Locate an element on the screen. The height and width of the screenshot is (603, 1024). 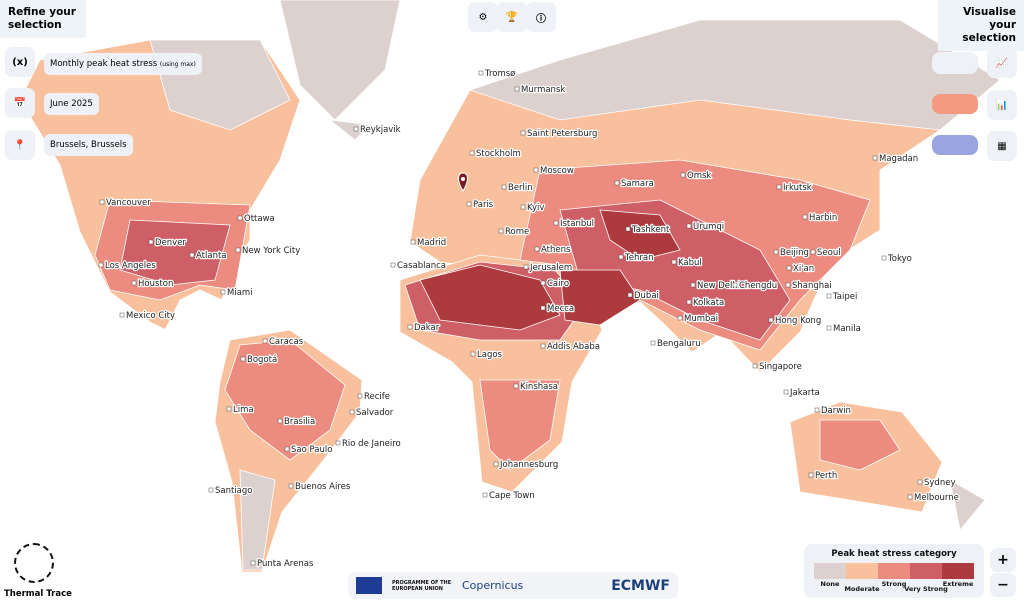
city-label: Caracas is located at coordinates (286, 342).